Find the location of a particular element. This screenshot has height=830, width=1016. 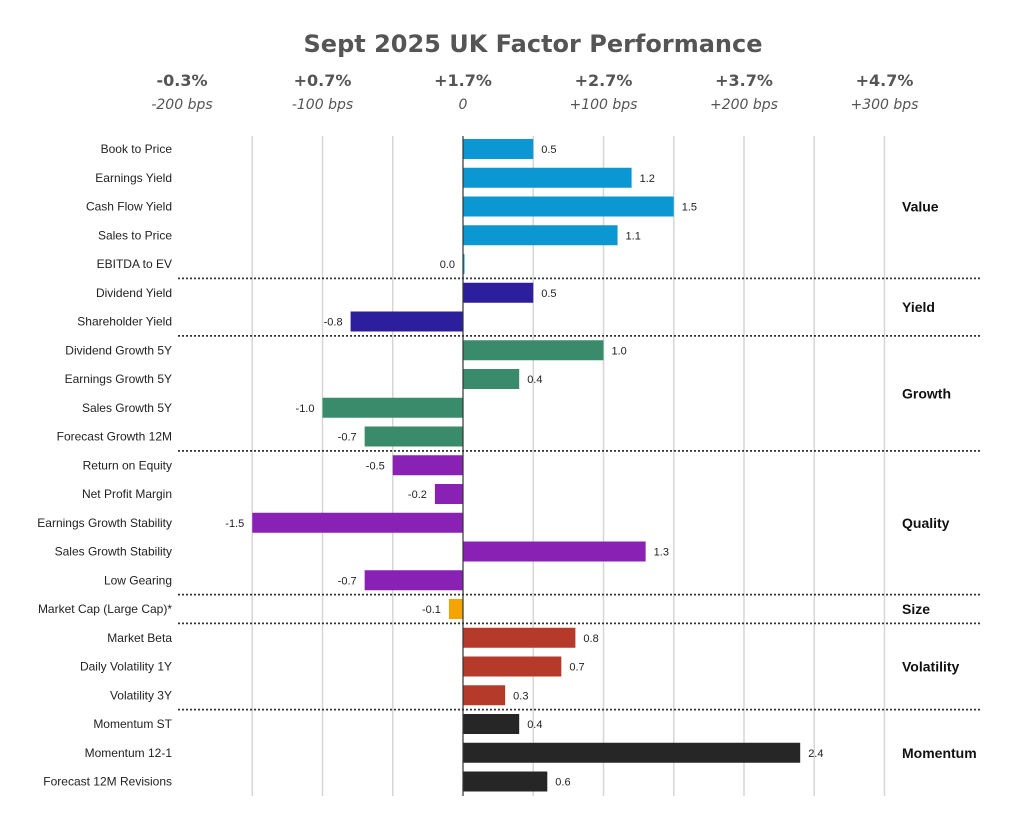

category-label: Cash Flow Yield is located at coordinates (129, 207).